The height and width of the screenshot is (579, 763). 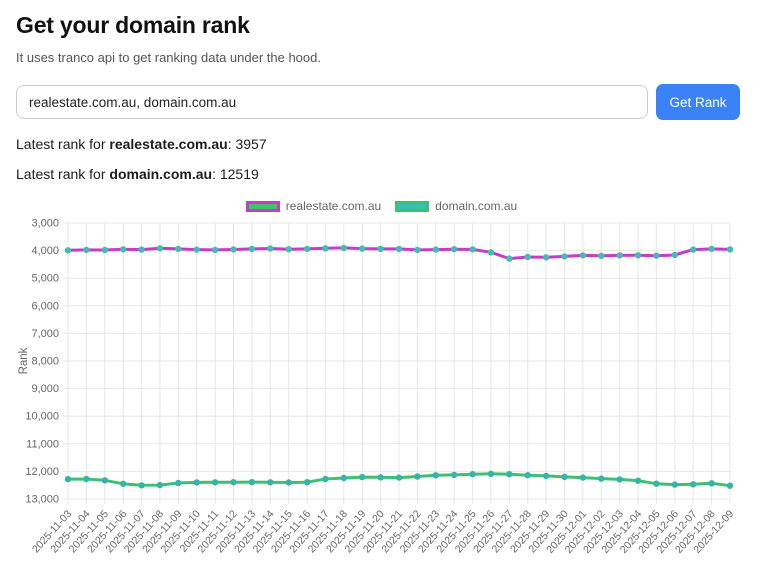 What do you see at coordinates (42, 500) in the screenshot?
I see `svg-text: 13,000` at bounding box center [42, 500].